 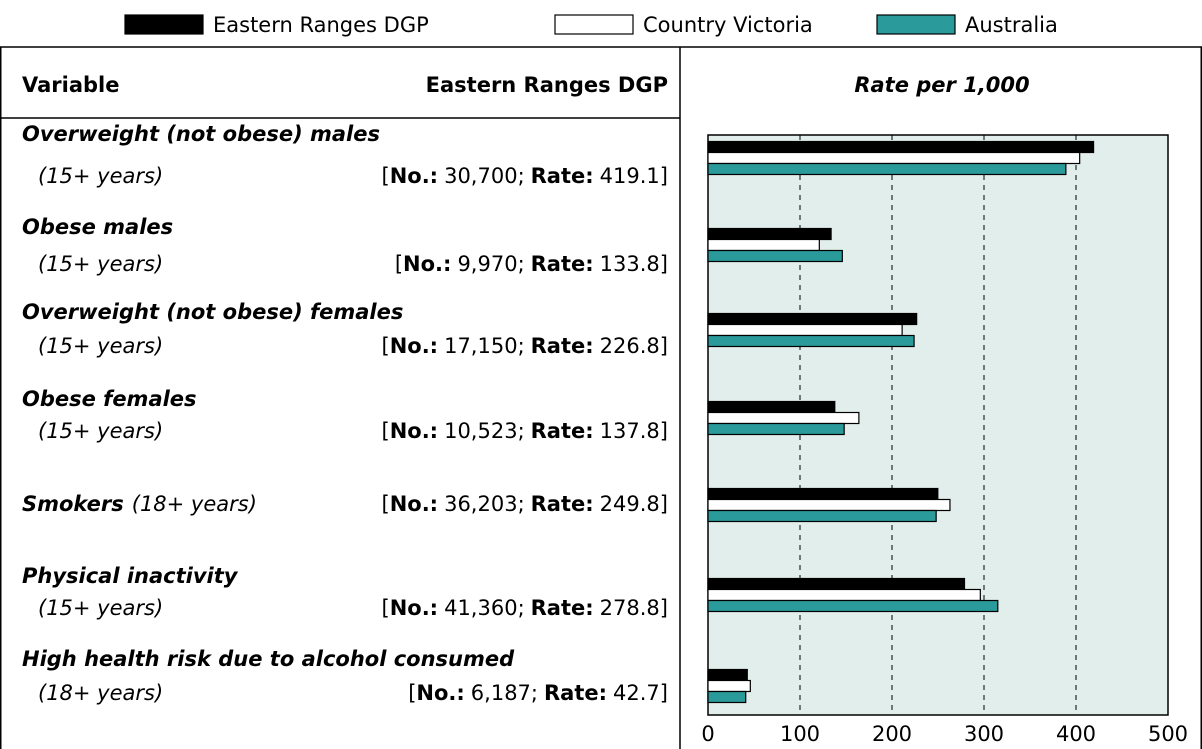 What do you see at coordinates (201, 134) in the screenshot?
I see `variable-name: Overweight (not obese) males` at bounding box center [201, 134].